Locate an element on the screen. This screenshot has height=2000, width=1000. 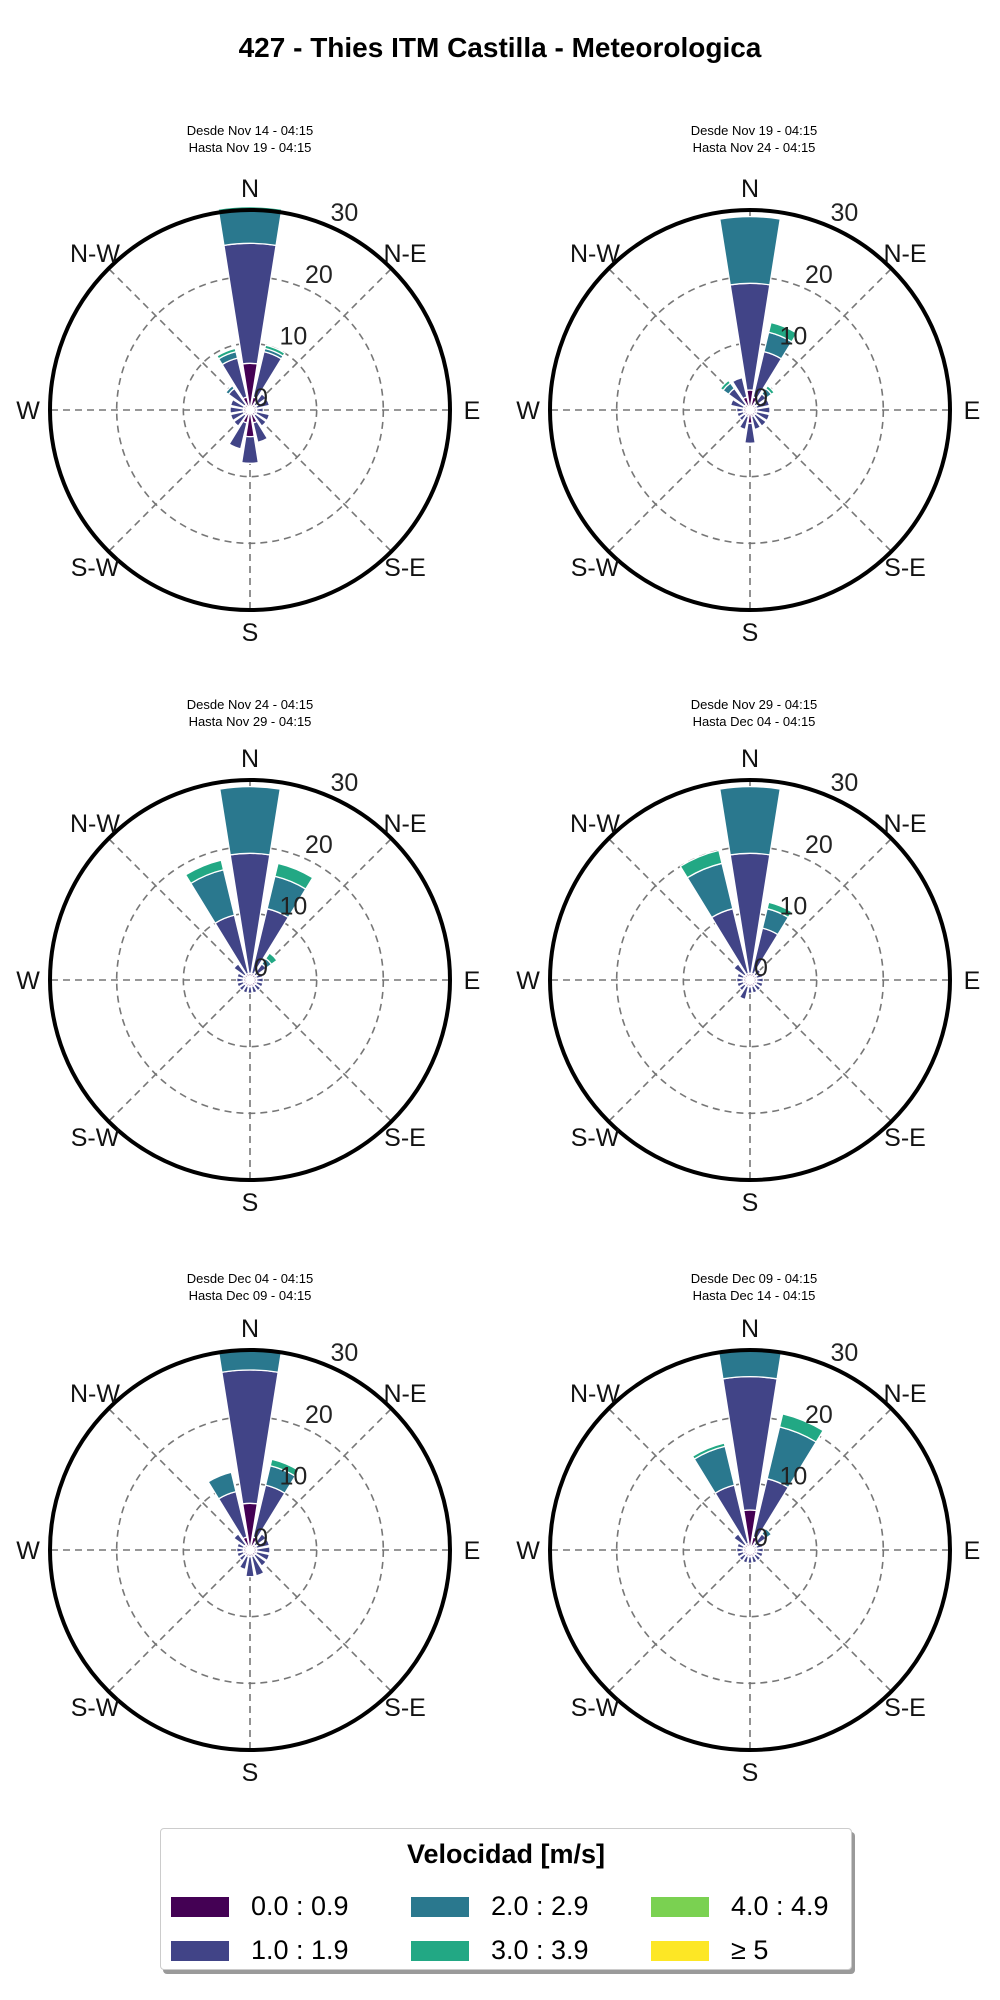
direction-label-S-E: S-E is located at coordinates (405, 1708).